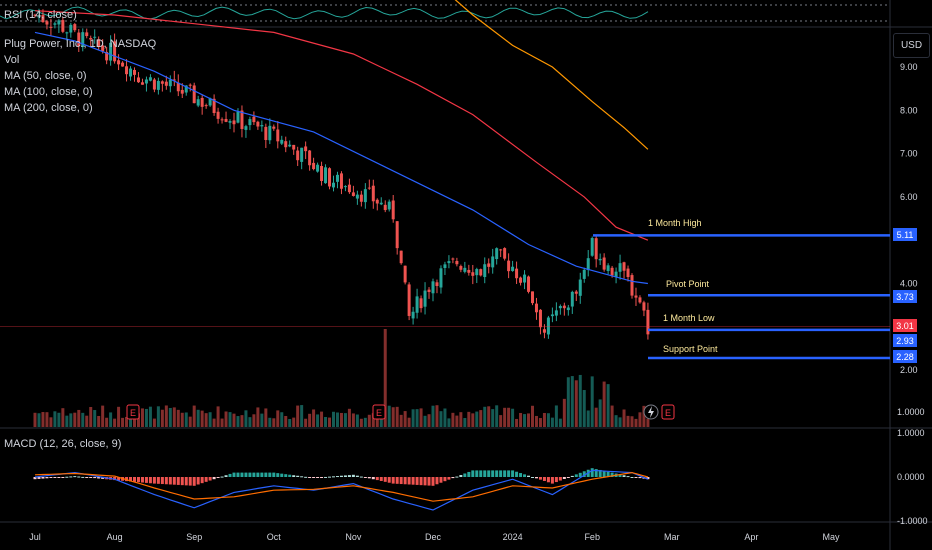 The width and height of the screenshot is (932, 550). I want to click on currency-button: USD, so click(911, 45).